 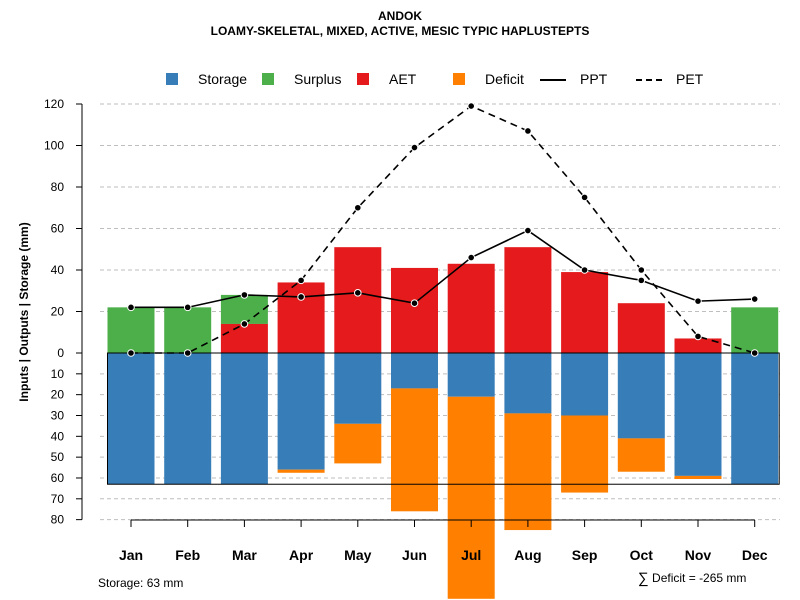 I want to click on bar-storage-may, so click(x=358, y=388).